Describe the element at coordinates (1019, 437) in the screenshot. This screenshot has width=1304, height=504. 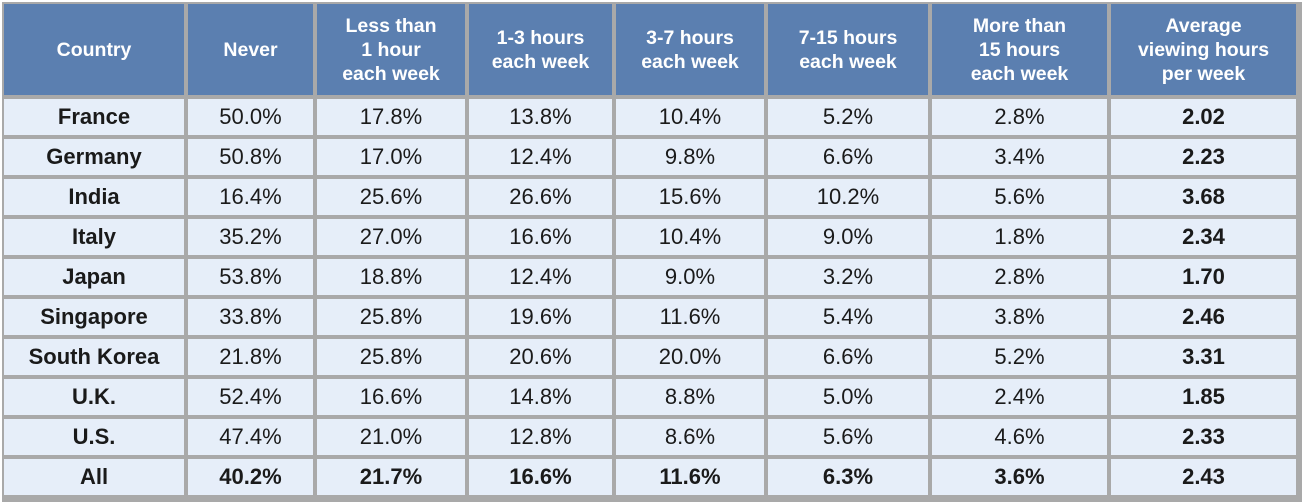
I see `more-than-15-hours-cell: 4.6%` at that location.